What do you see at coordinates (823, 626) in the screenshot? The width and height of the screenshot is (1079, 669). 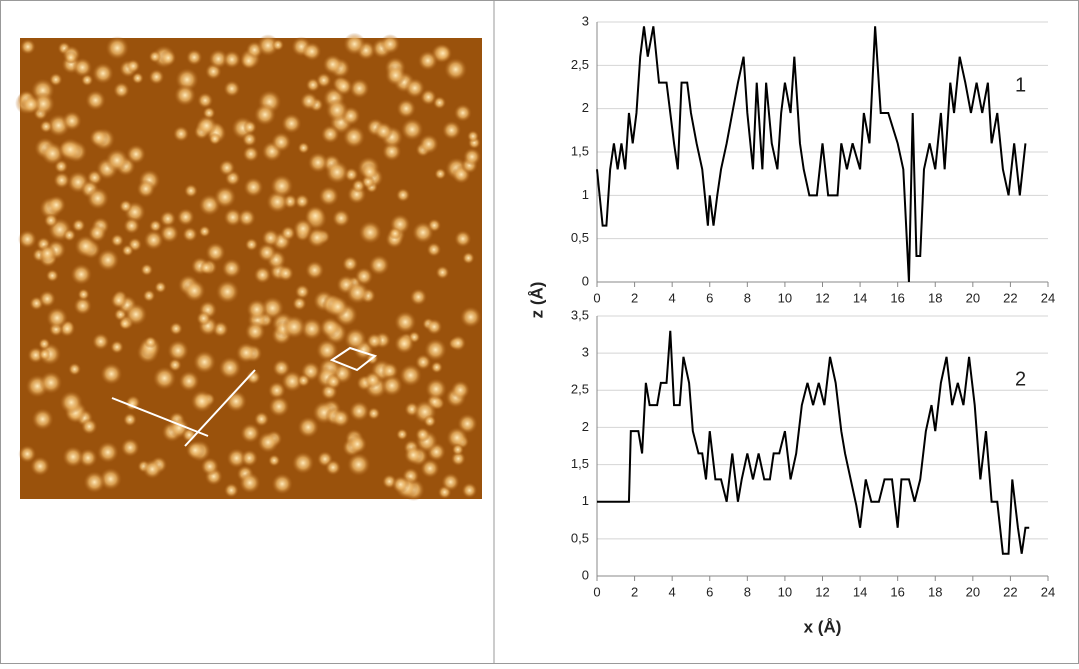 I see `x-axis-label: x (Å)` at bounding box center [823, 626].